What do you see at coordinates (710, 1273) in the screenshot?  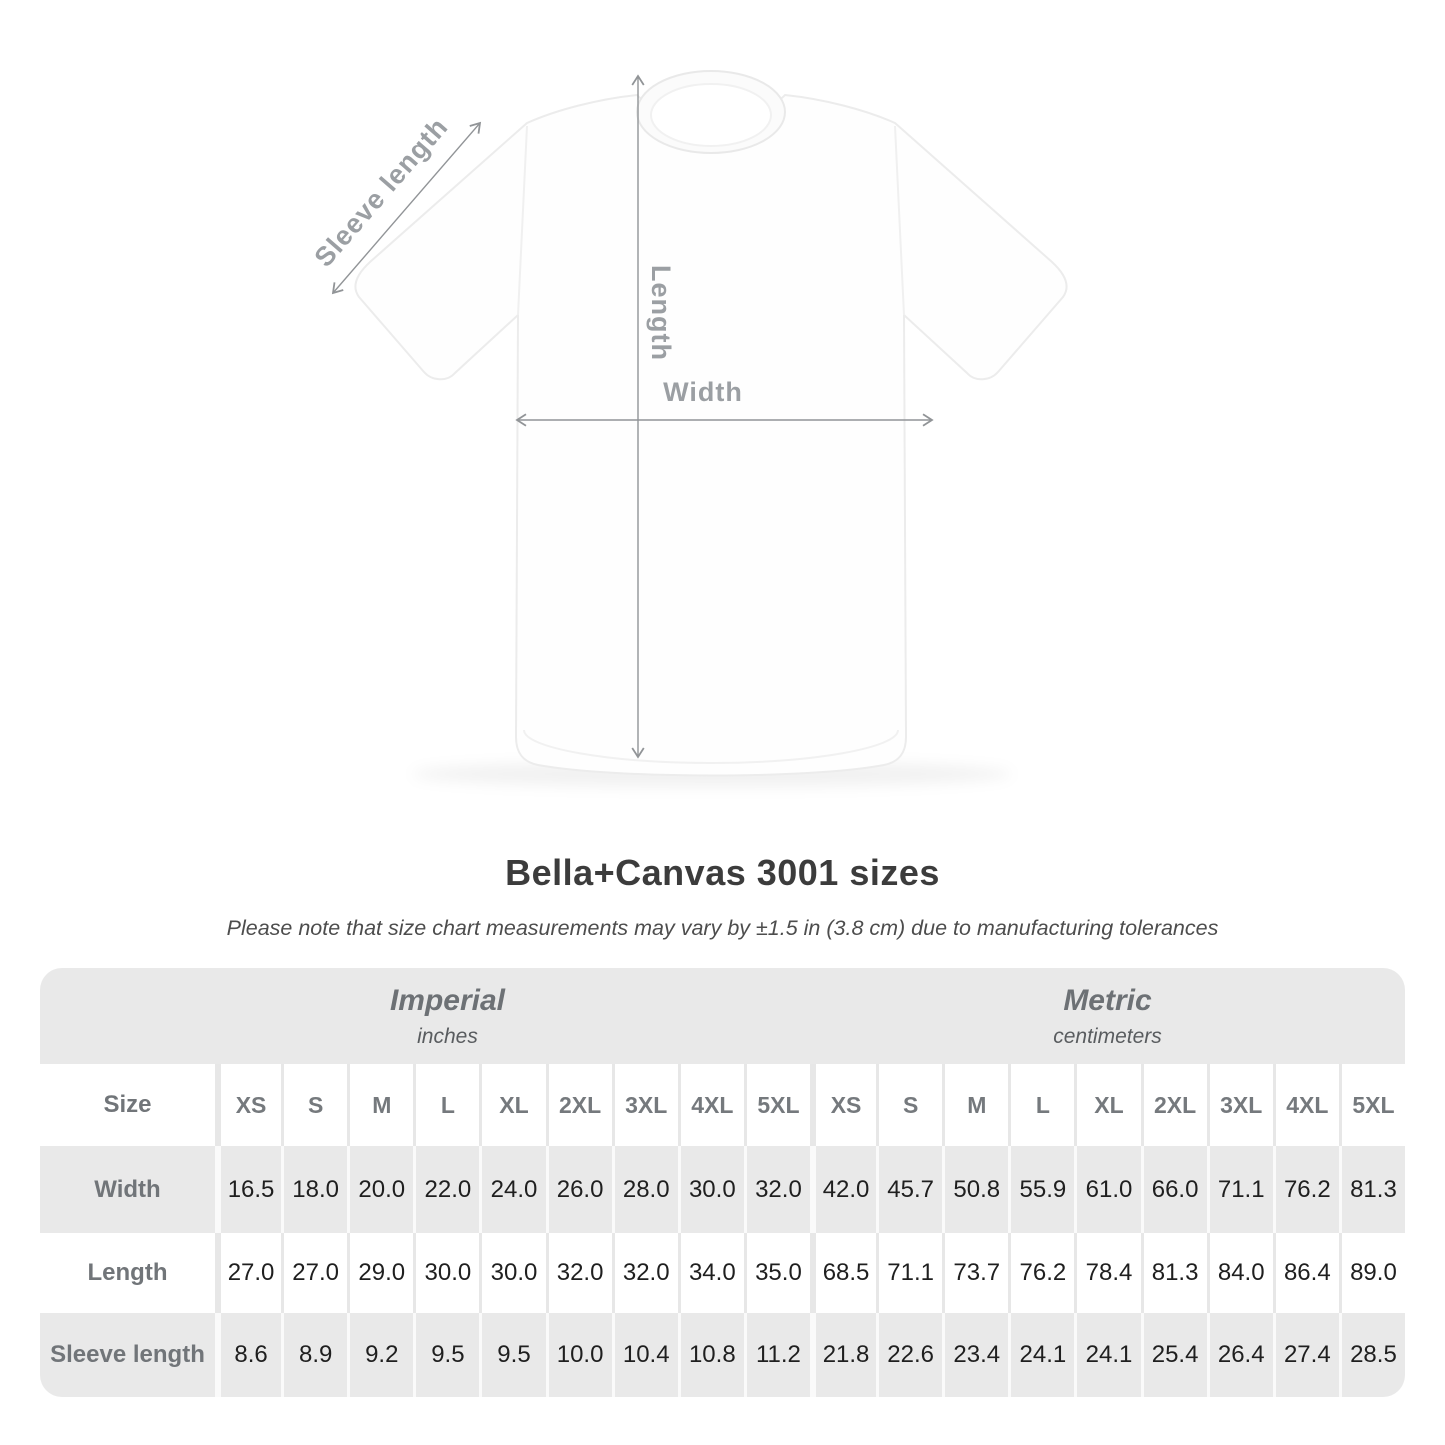 I see `value-cell: 34.0` at bounding box center [710, 1273].